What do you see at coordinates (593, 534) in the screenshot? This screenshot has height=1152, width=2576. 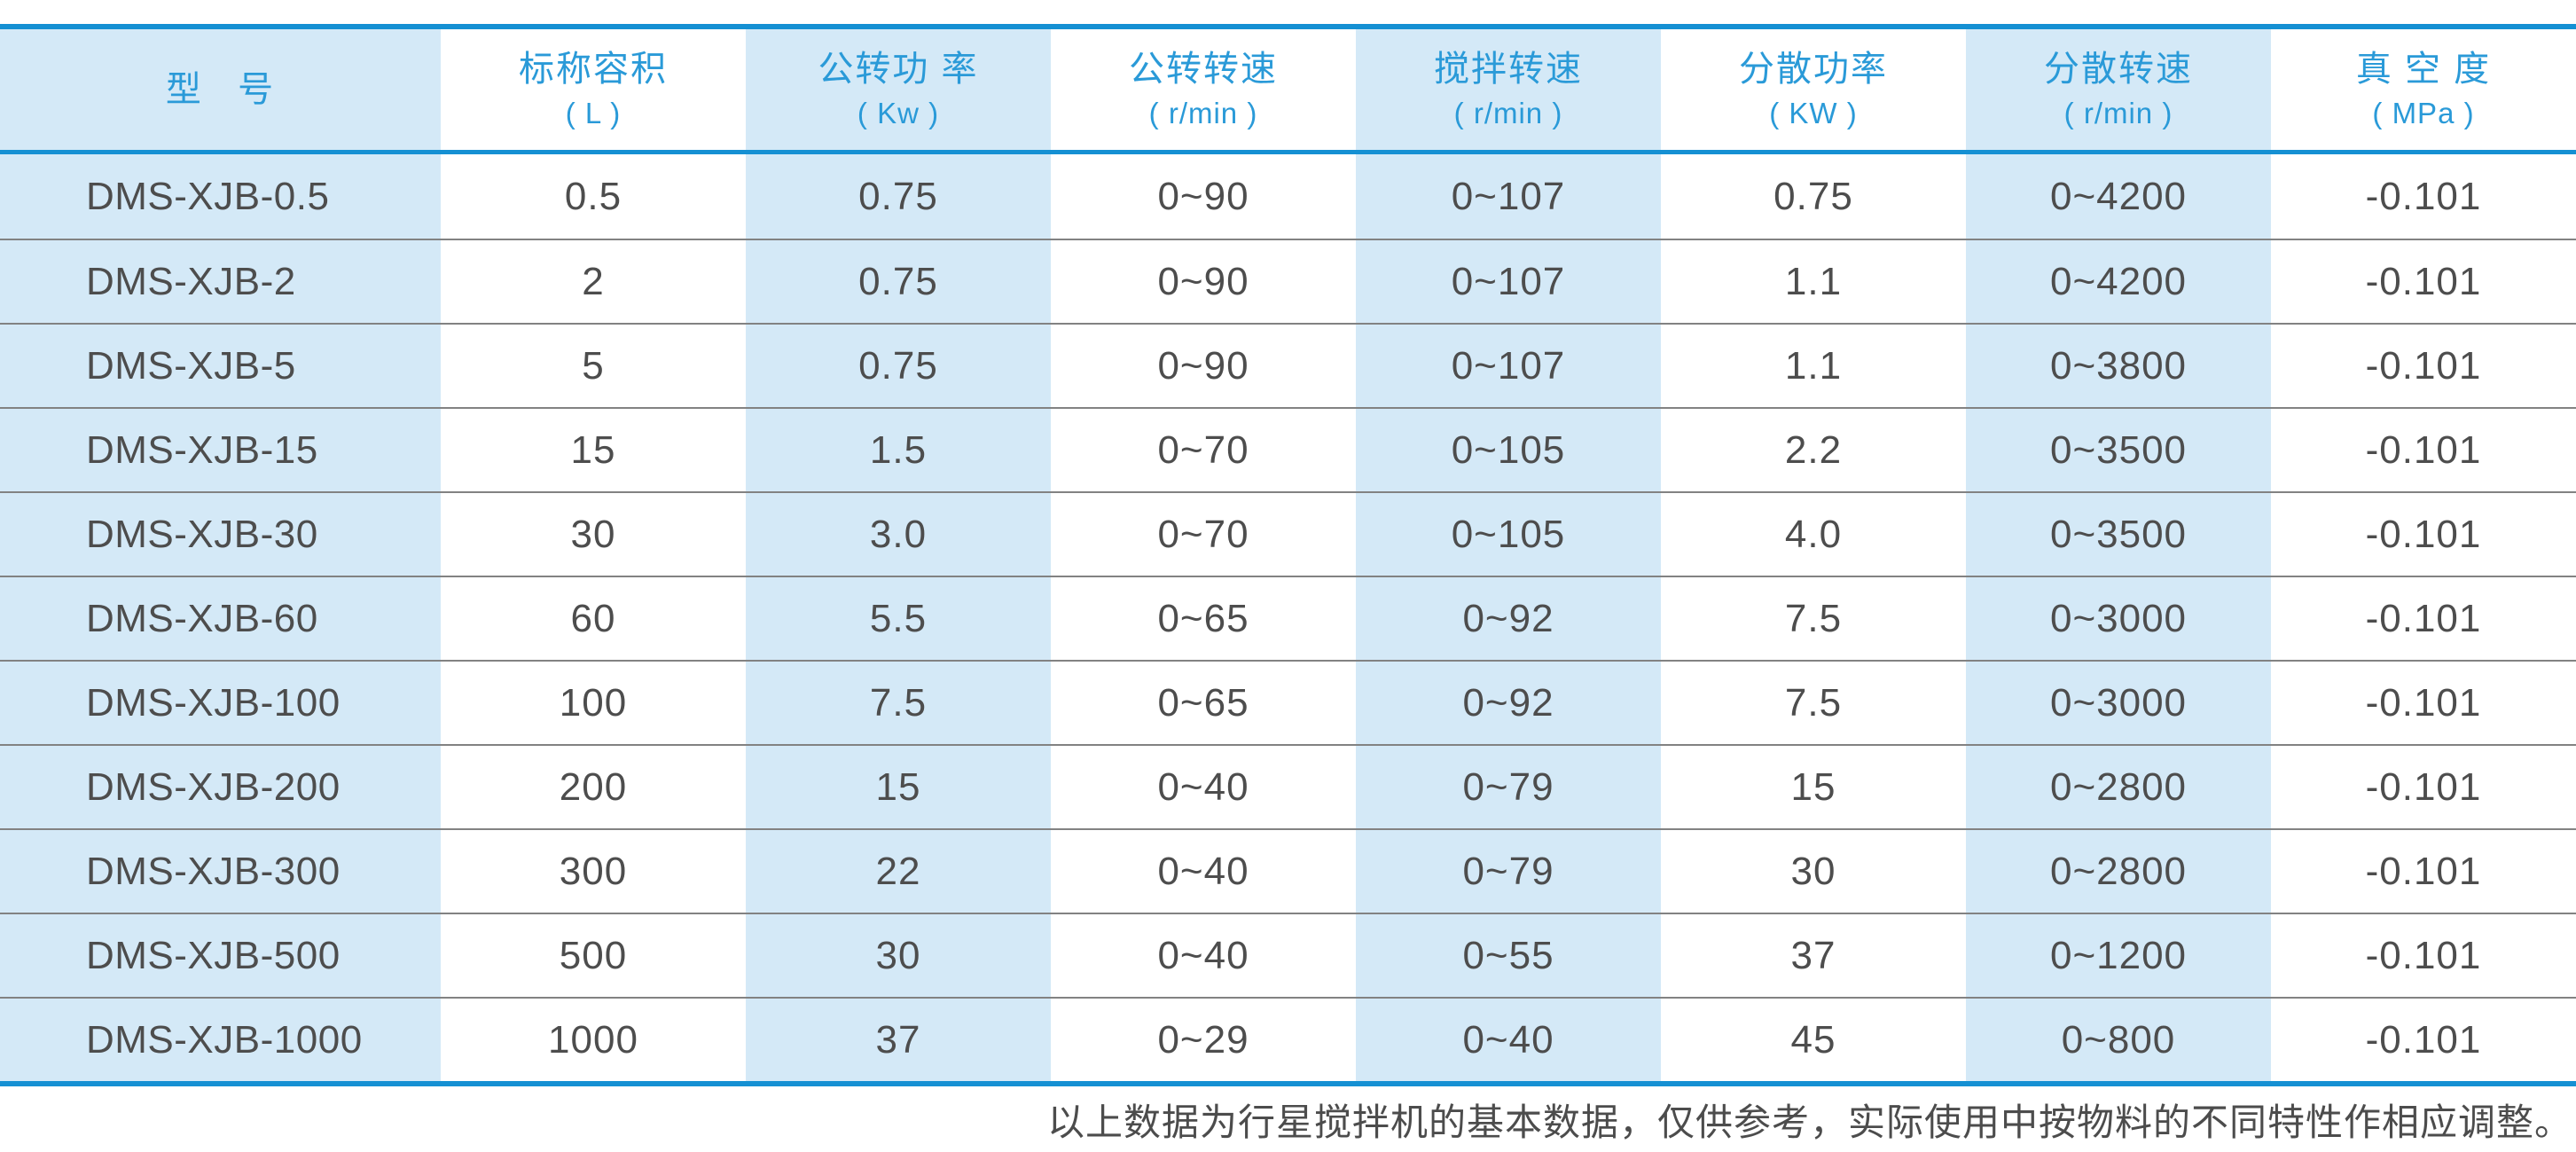 I see `cell-capacity: 30` at bounding box center [593, 534].